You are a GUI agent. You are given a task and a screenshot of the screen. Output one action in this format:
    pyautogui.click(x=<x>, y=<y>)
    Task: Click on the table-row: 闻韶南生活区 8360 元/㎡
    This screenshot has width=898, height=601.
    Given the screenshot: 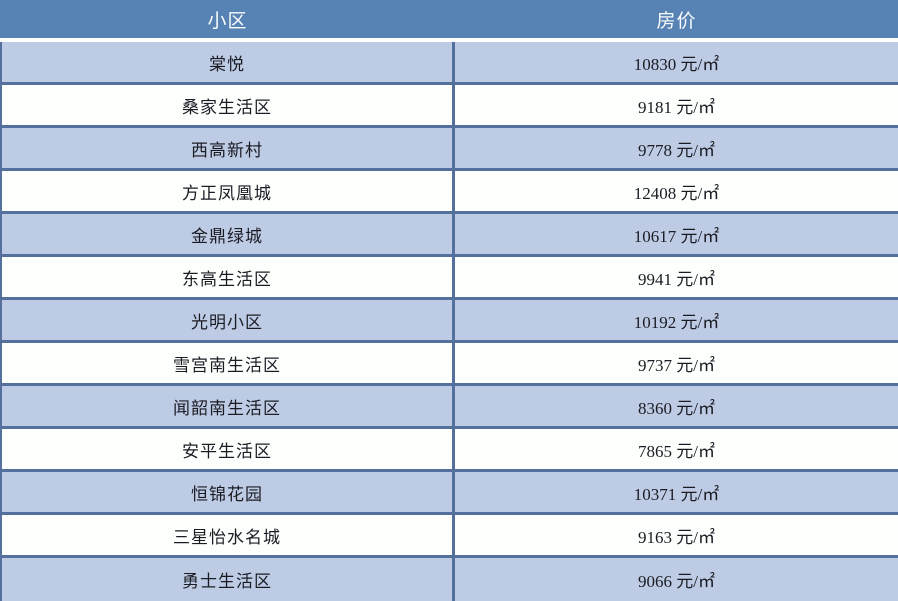 What is the action you would take?
    pyautogui.click(x=450, y=407)
    